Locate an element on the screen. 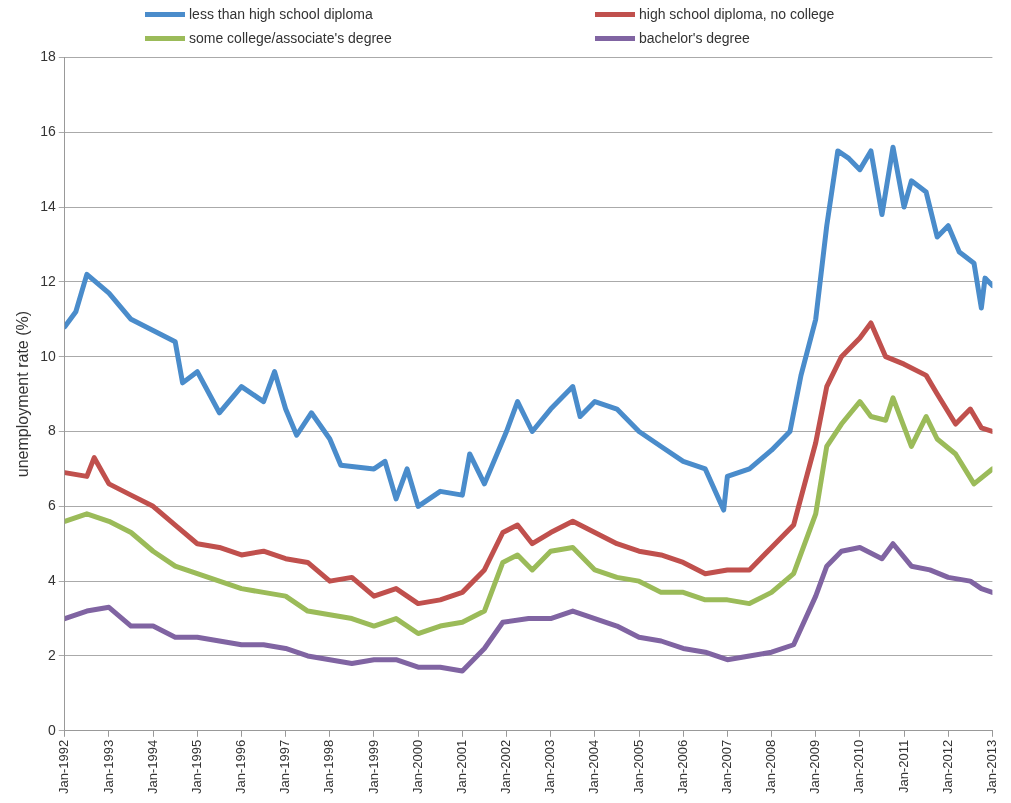 The width and height of the screenshot is (1011, 803). legend-label: high school diploma, no college is located at coordinates (737, 14).